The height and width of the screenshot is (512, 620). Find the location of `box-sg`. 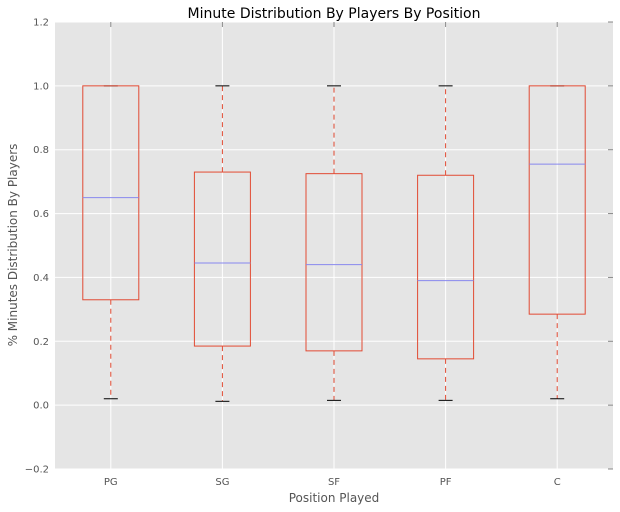

box-sg is located at coordinates (222, 243).